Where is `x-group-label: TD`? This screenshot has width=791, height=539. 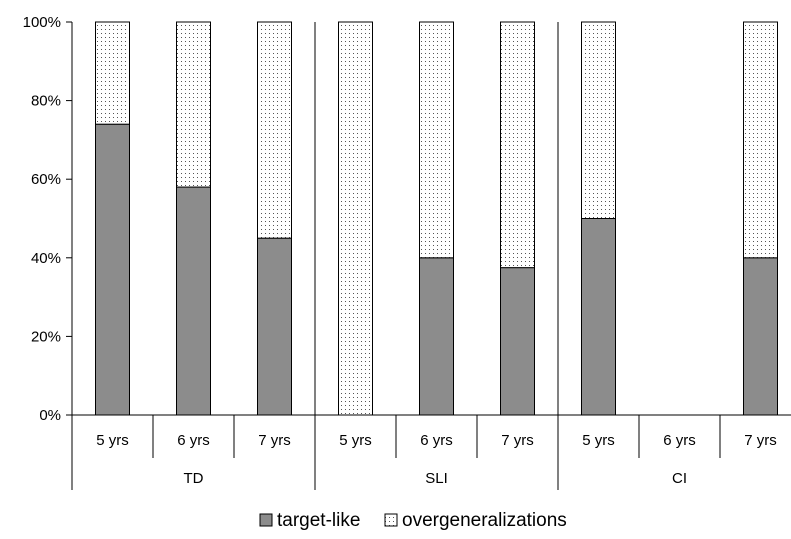 x-group-label: TD is located at coordinates (194, 478).